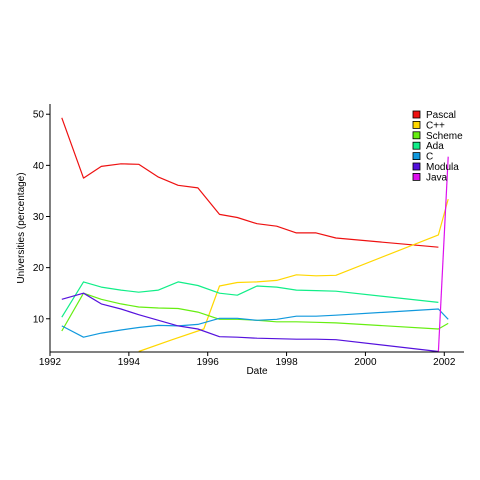 Image resolution: width=480 pixels, height=480 pixels. I want to click on x-tick-label: 1992, so click(50, 362).